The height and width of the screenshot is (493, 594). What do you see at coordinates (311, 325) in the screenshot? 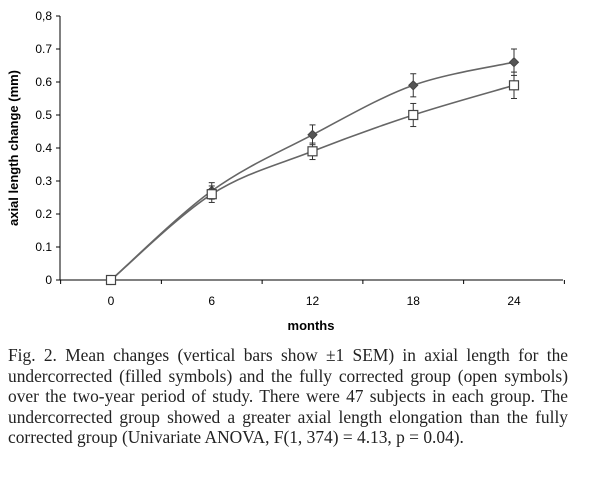
I see `x-axis-title: months` at bounding box center [311, 325].